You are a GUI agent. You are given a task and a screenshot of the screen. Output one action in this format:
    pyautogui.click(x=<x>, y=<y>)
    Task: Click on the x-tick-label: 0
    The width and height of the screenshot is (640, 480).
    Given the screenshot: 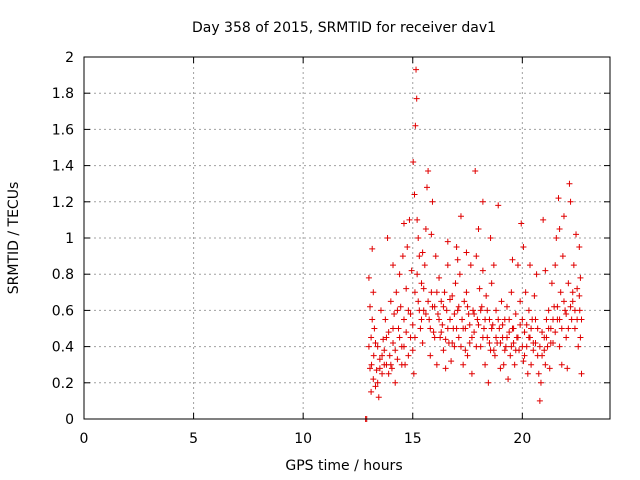 What is the action you would take?
    pyautogui.click(x=84, y=439)
    